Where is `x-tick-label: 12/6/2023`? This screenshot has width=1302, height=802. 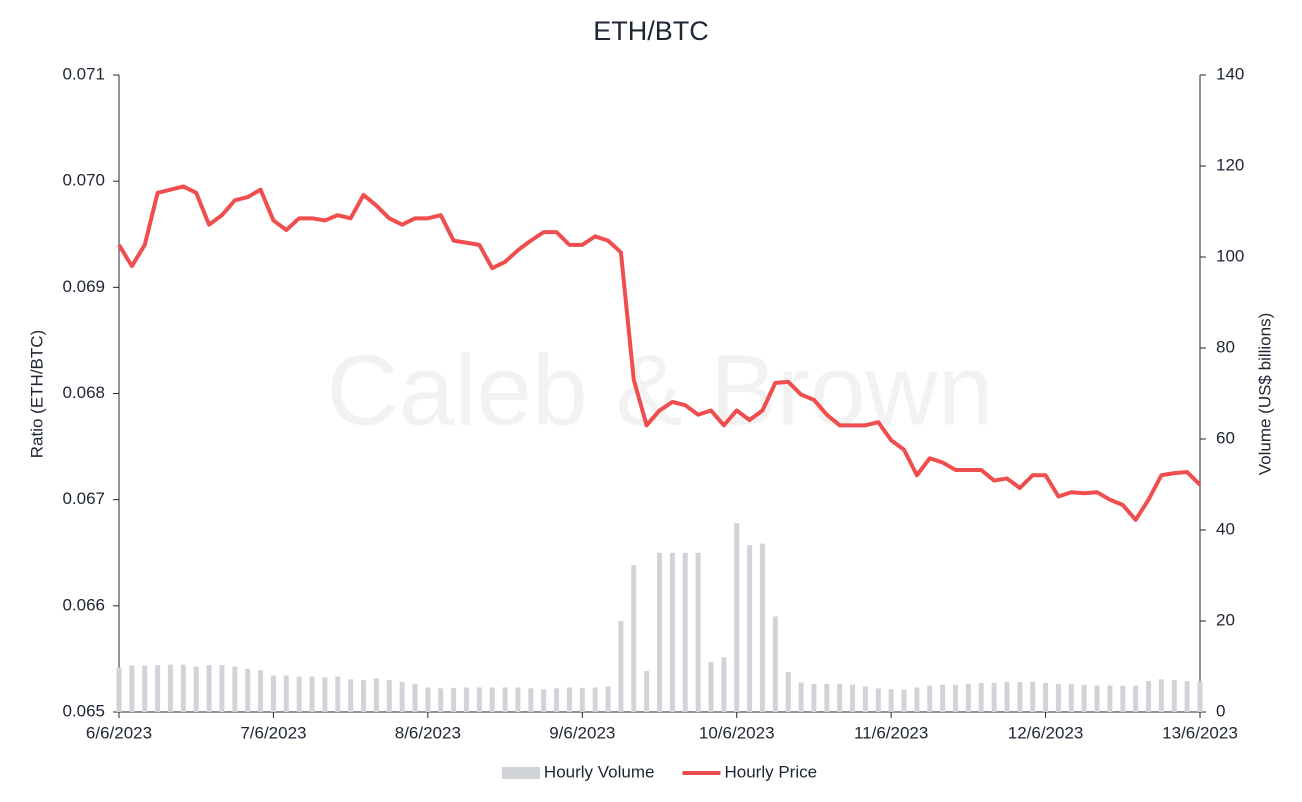
x-tick-label: 12/6/2023 is located at coordinates (1046, 732).